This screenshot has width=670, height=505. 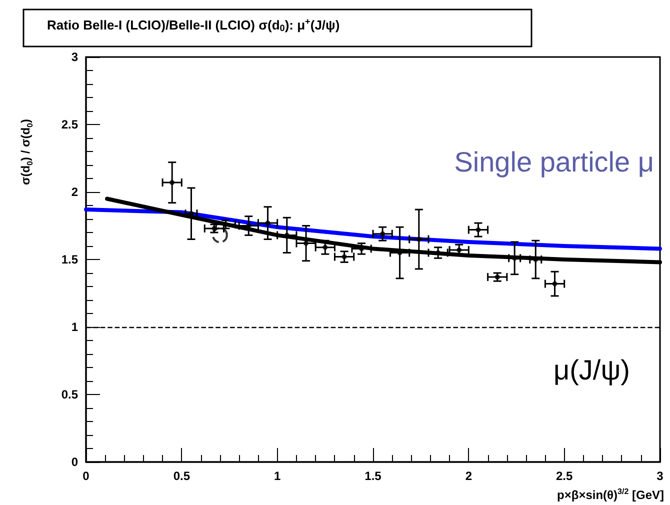 What do you see at coordinates (74, 327) in the screenshot?
I see `y-tick-label: 1` at bounding box center [74, 327].